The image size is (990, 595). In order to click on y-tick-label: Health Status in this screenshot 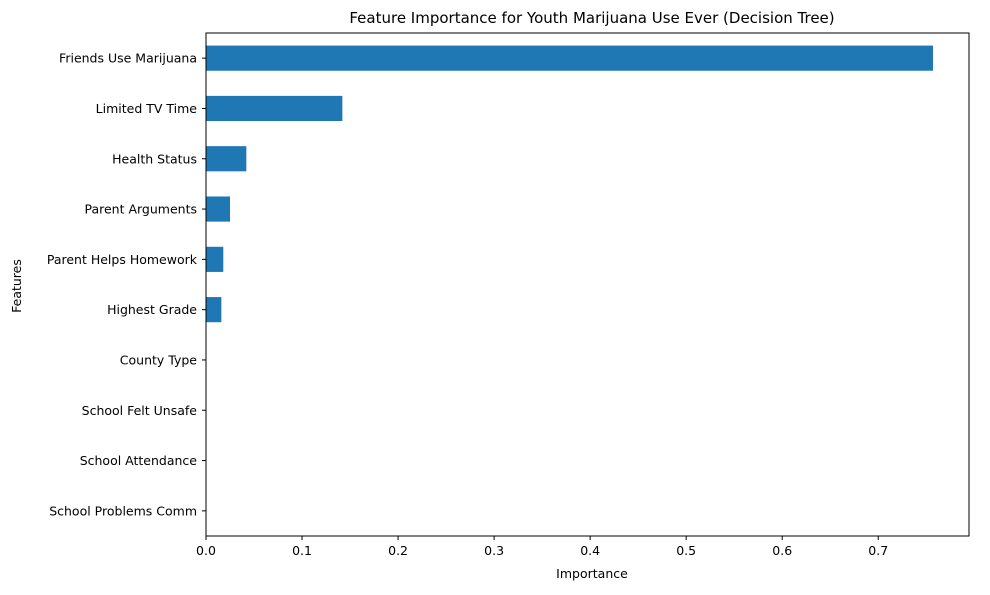, I will do `click(154, 158)`.